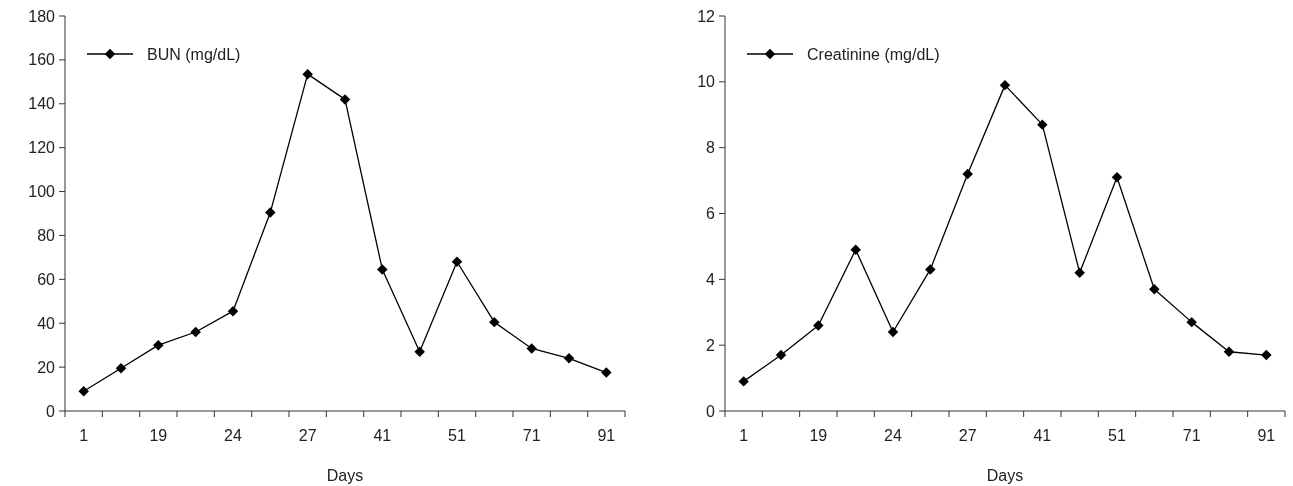 The image size is (1293, 486). Describe the element at coordinates (46, 236) in the screenshot. I see `y-tick-label: 80` at that location.